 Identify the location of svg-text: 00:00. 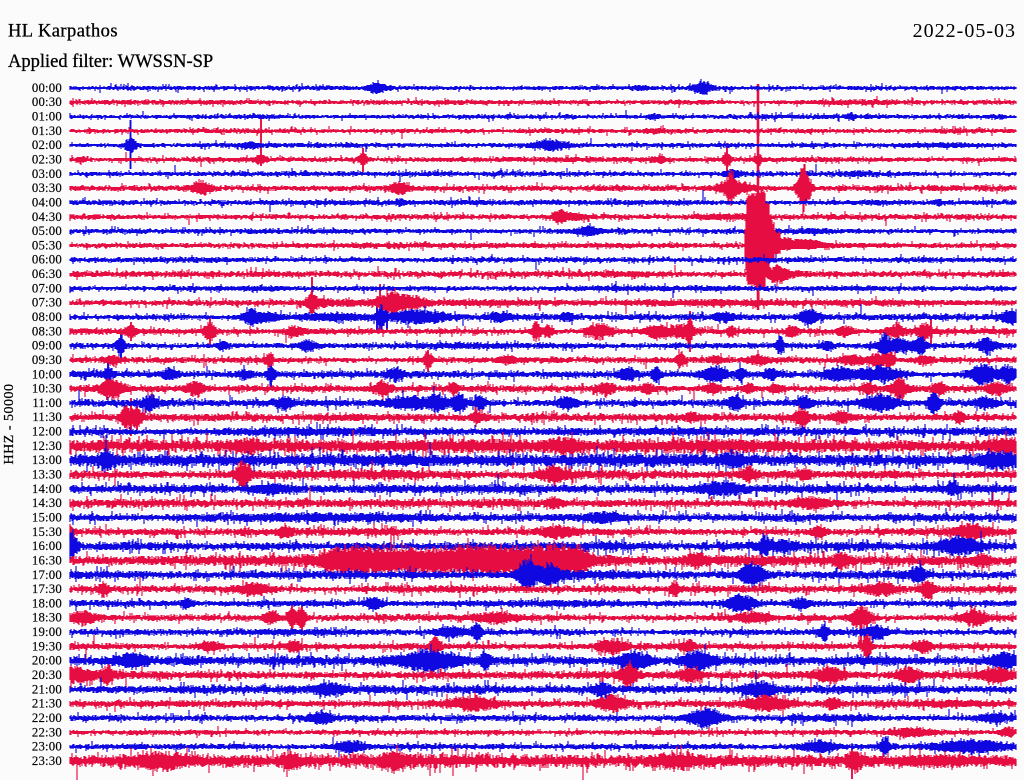
(47, 88).